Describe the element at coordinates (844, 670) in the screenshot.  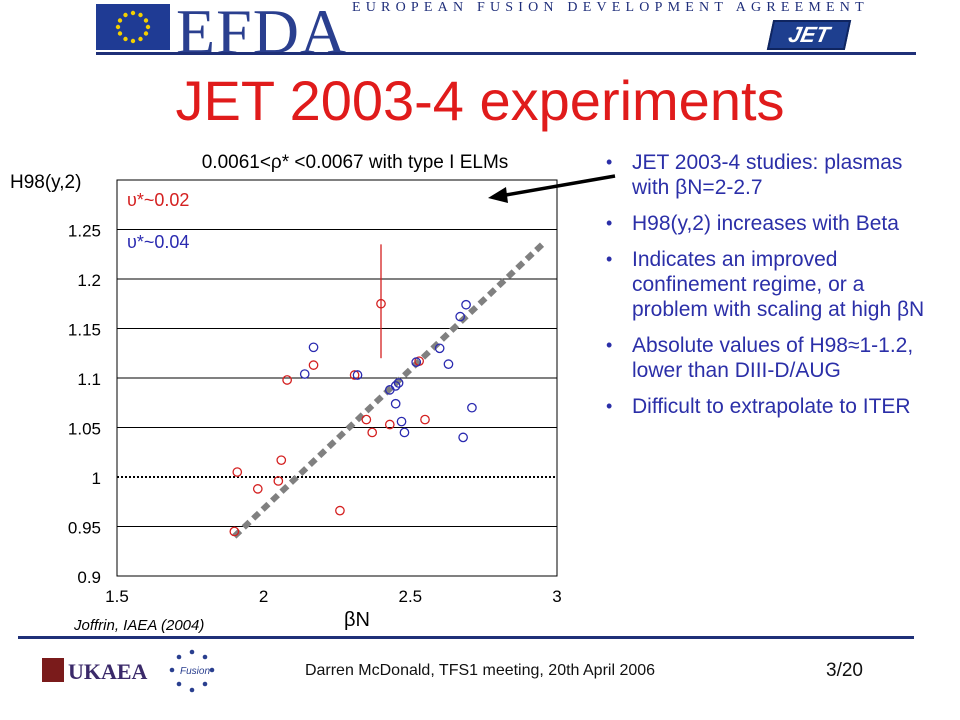
I see `page-number: 3/20` at that location.